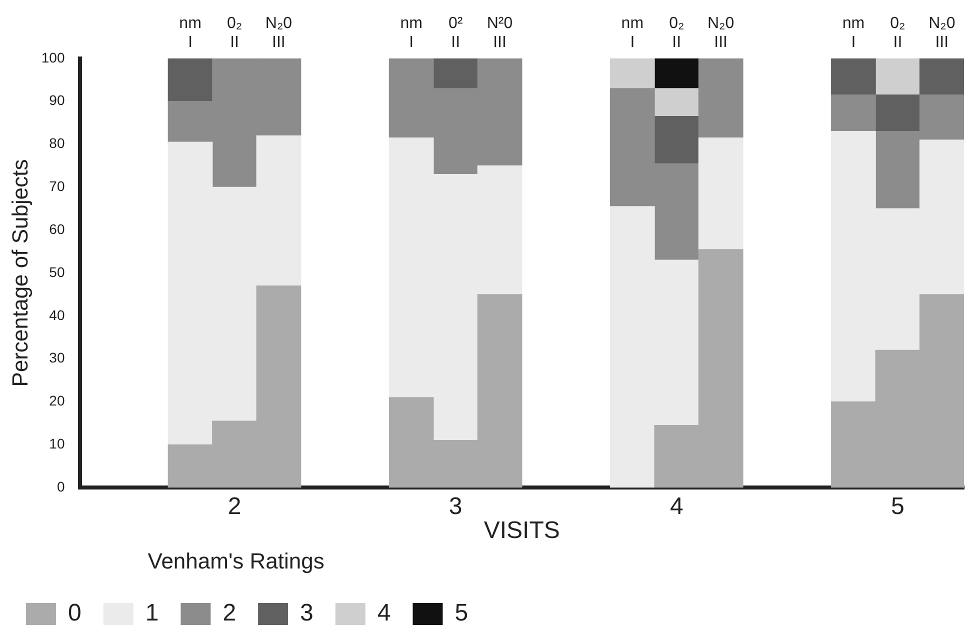  Describe the element at coordinates (229, 613) in the screenshot. I see `legend-label: 2` at that location.